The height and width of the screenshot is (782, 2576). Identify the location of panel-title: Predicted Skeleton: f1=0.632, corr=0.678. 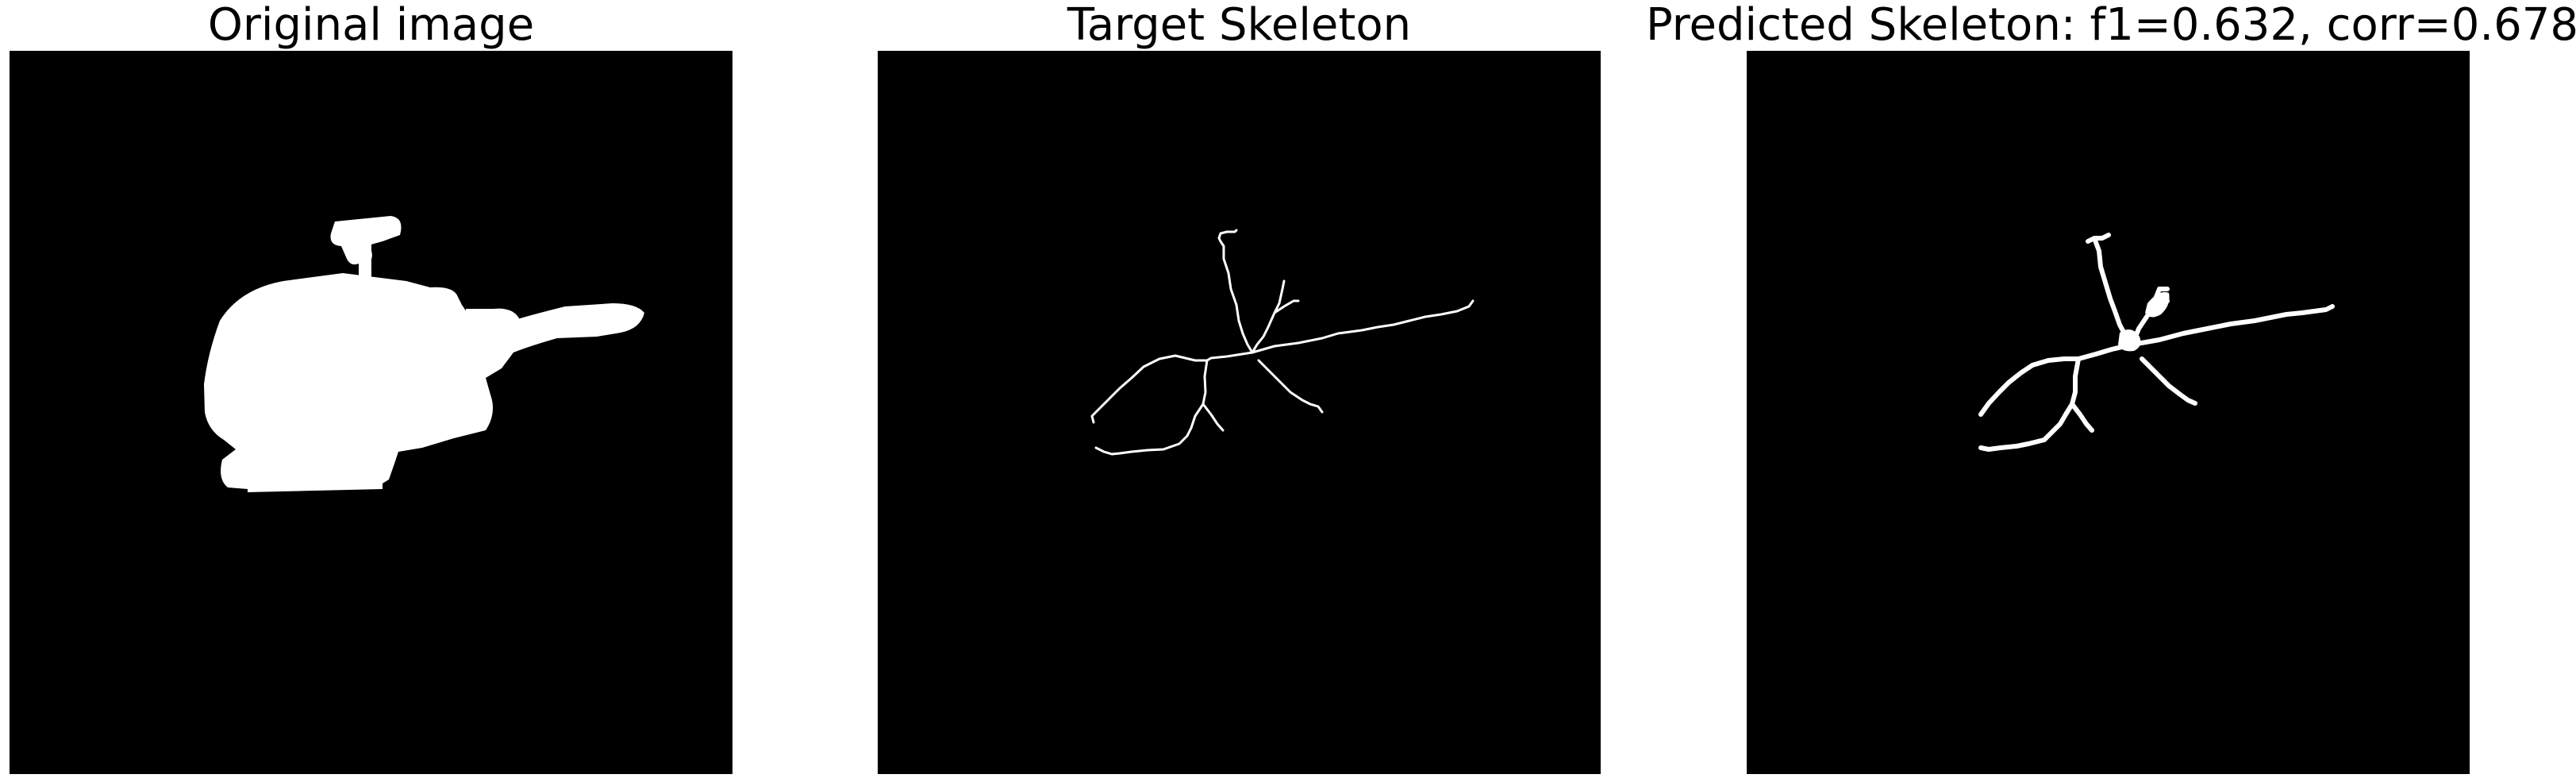
(2110, 25).